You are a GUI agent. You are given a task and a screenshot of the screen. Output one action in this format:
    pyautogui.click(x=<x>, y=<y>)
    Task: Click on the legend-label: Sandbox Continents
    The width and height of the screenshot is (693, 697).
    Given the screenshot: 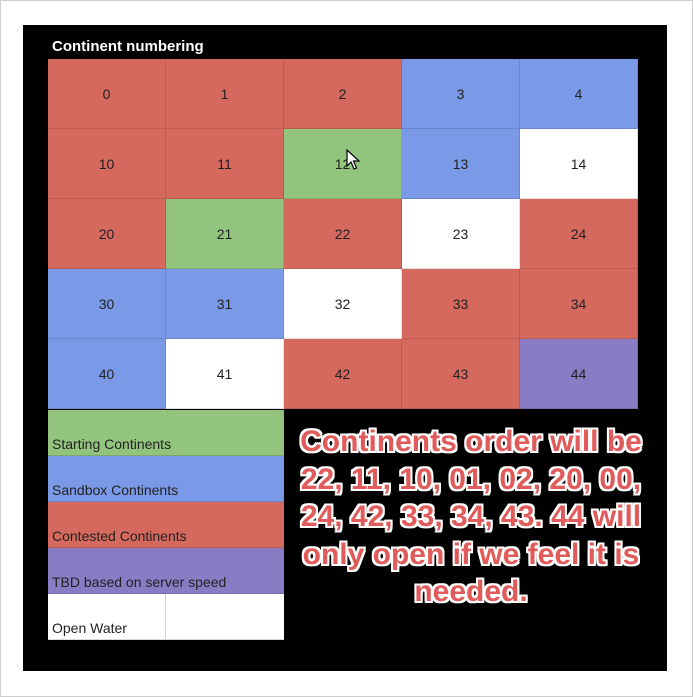 What is the action you would take?
    pyautogui.click(x=115, y=490)
    